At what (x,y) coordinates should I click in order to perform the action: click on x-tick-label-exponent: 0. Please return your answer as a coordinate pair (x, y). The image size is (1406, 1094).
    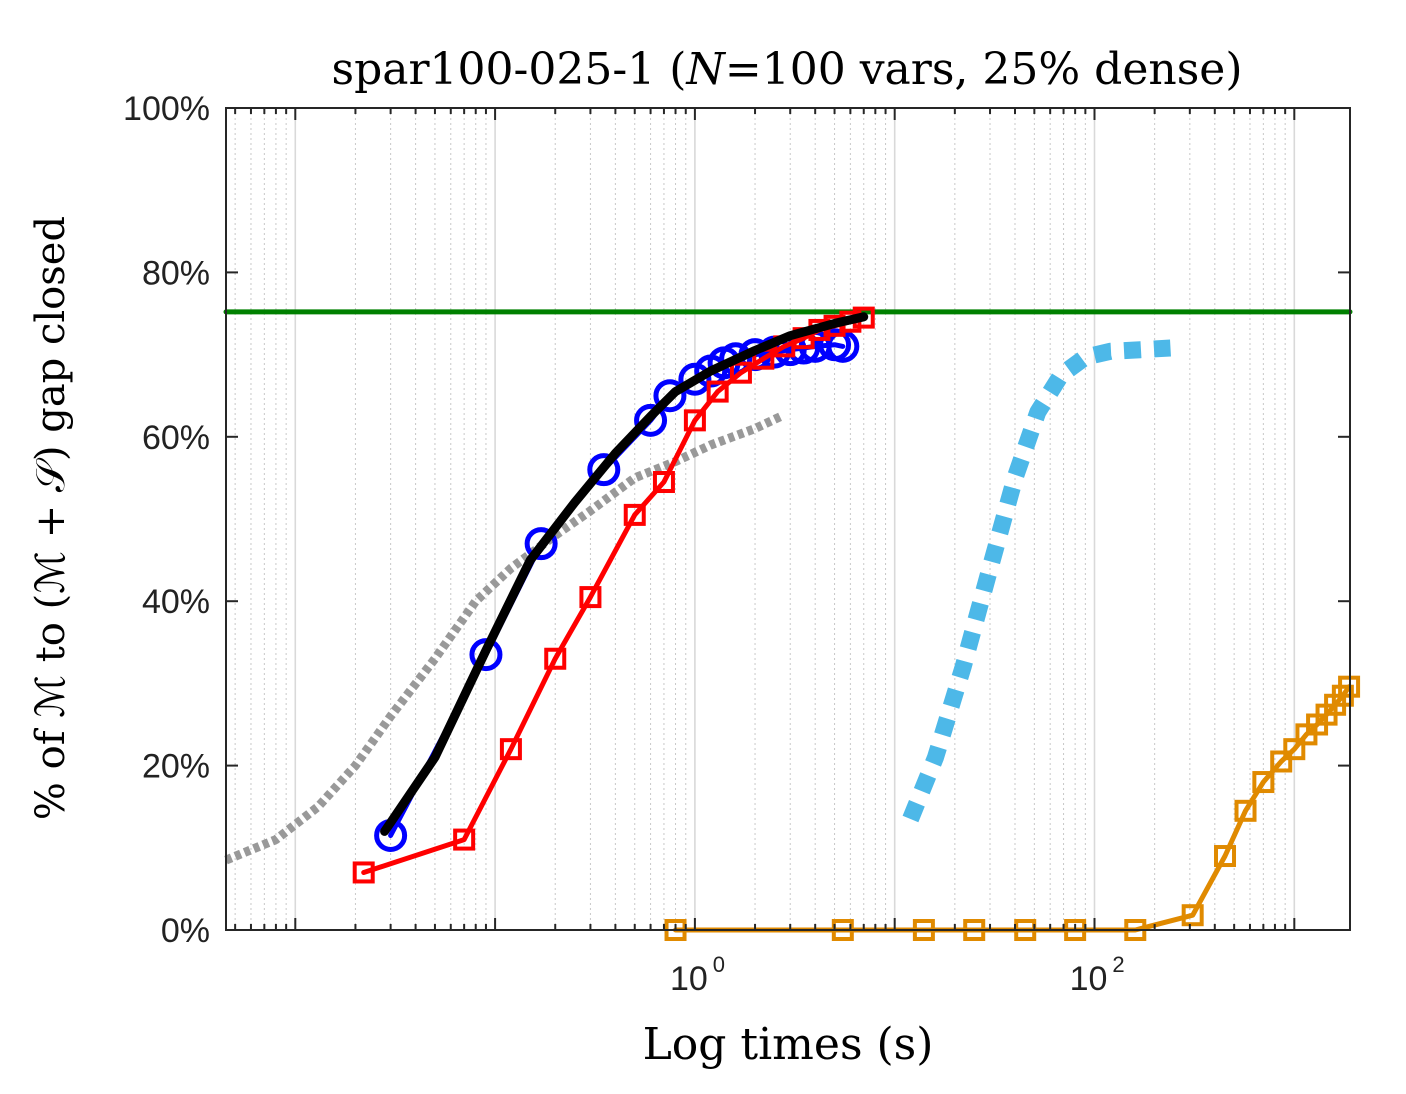
    Looking at the image, I should click on (719, 964).